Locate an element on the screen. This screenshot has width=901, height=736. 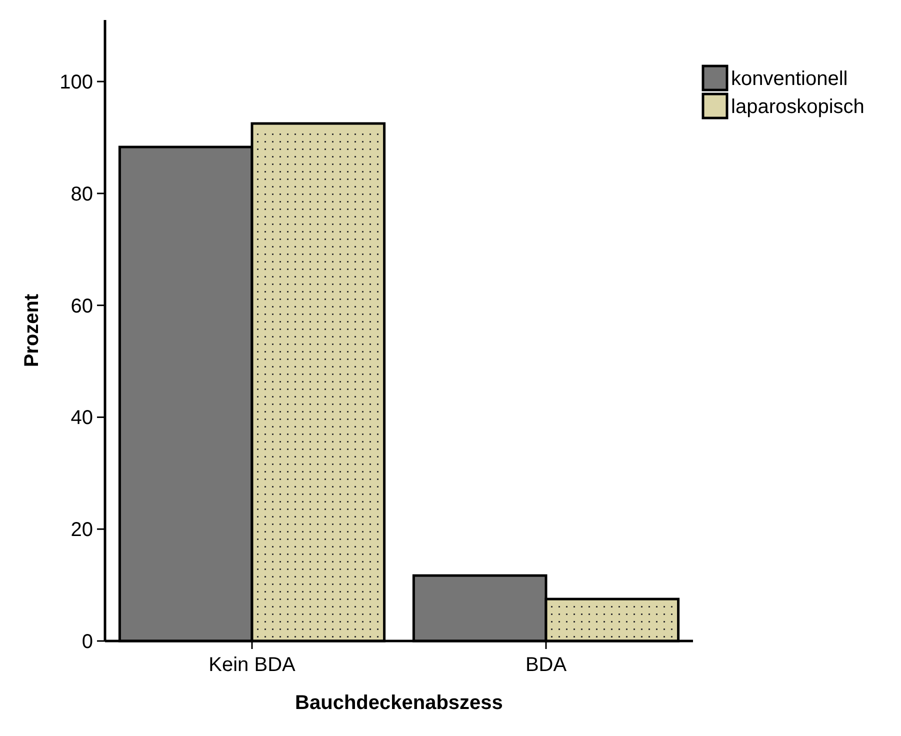
y-tick-label: 100 is located at coordinates (76, 83).